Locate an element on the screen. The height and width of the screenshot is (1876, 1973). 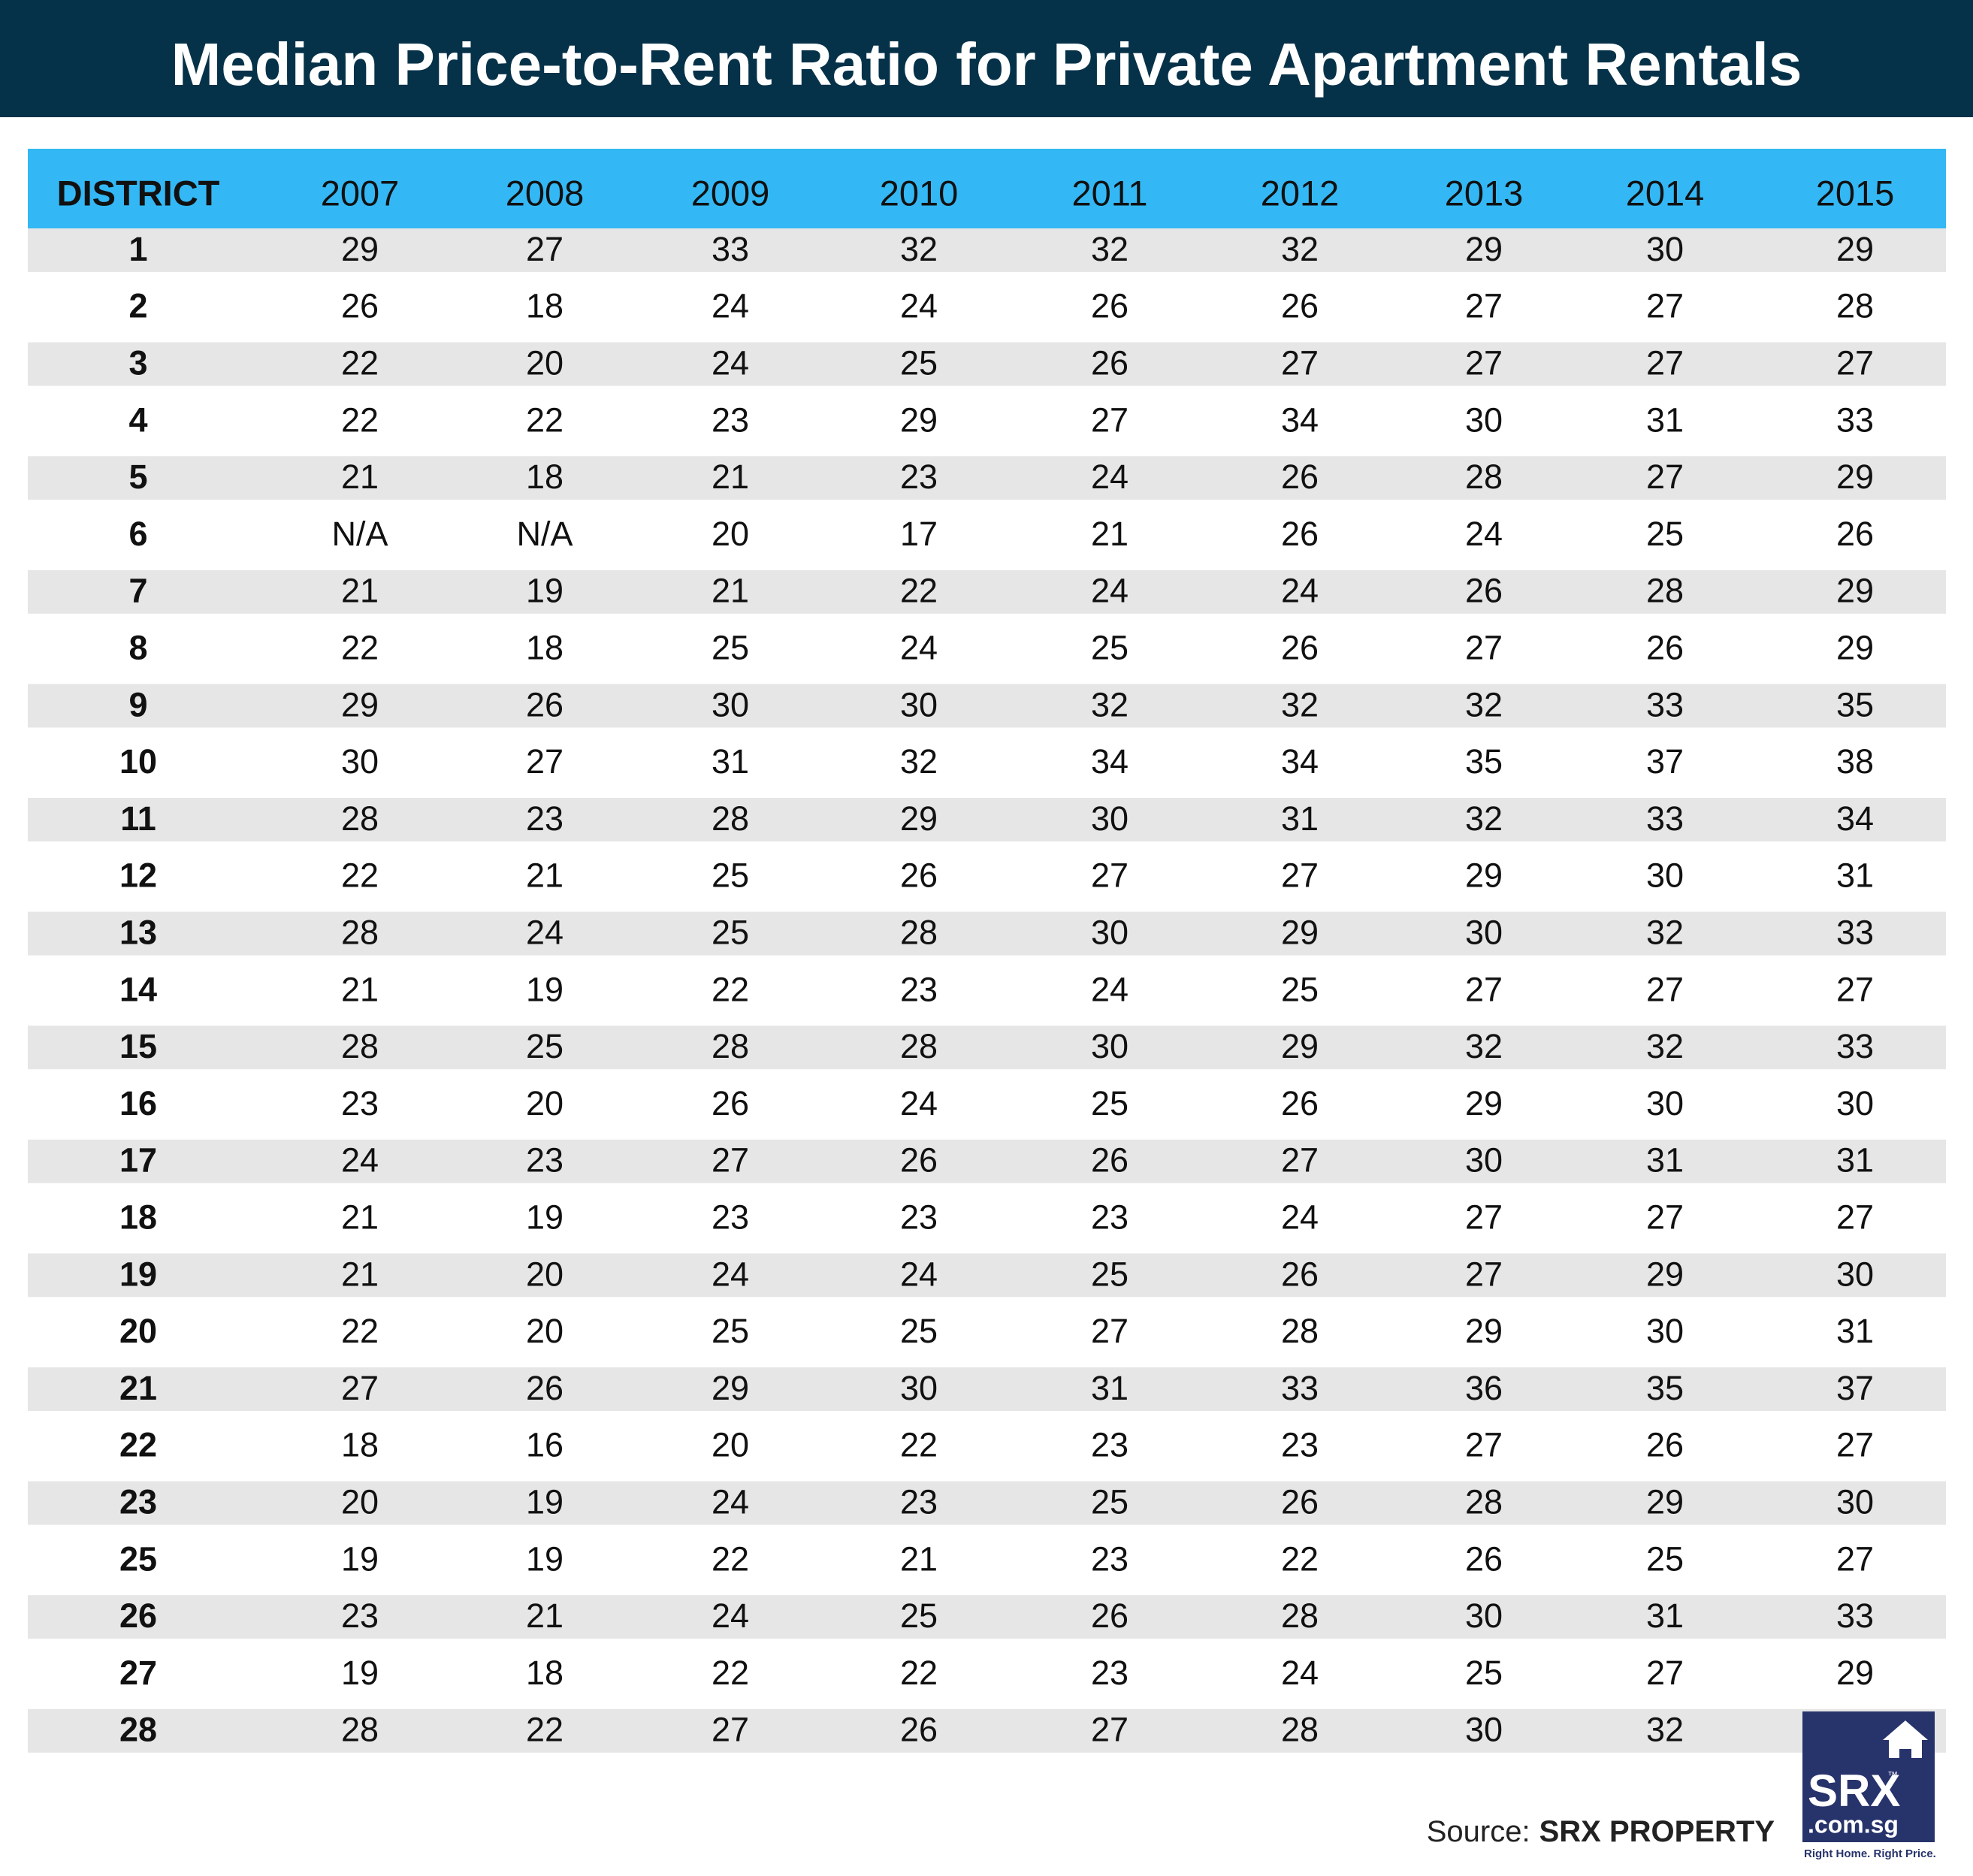
table-row: 12 22 21 25 26 27 27 29 30 31 is located at coordinates (997, 876).